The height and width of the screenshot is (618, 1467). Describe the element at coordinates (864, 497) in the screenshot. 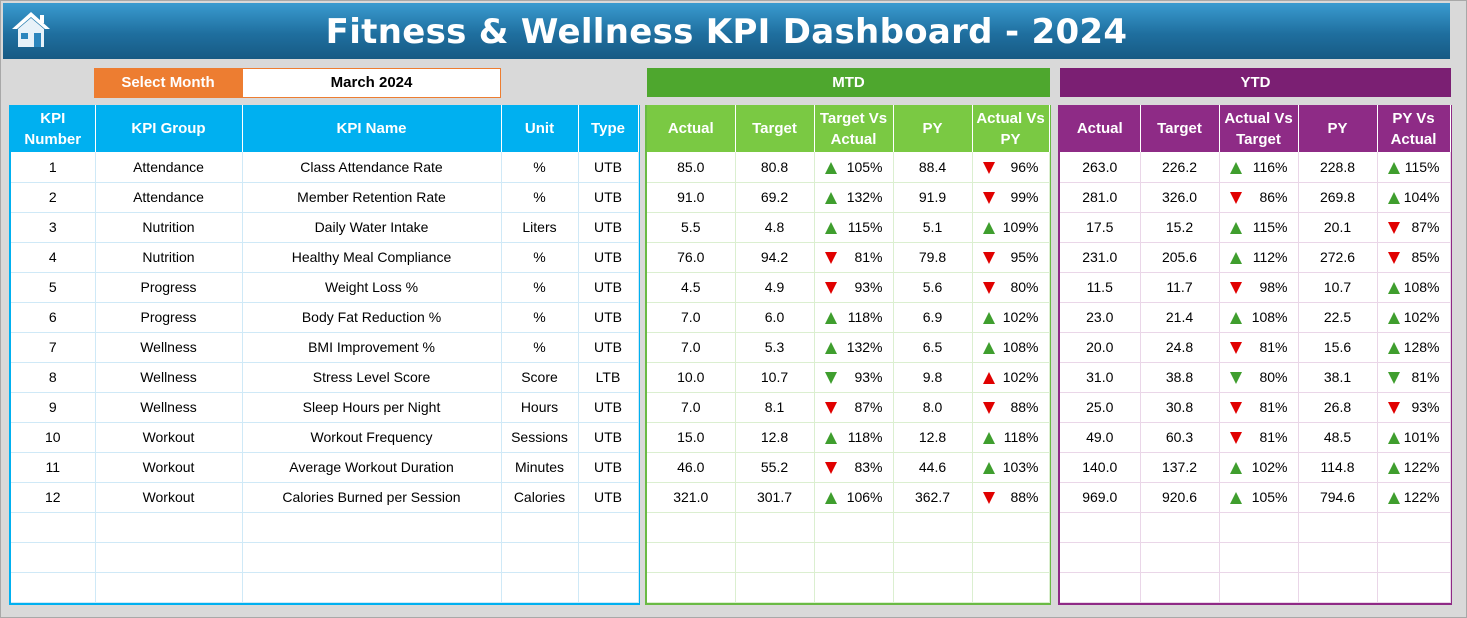

I see `percent-value: 106%` at that location.